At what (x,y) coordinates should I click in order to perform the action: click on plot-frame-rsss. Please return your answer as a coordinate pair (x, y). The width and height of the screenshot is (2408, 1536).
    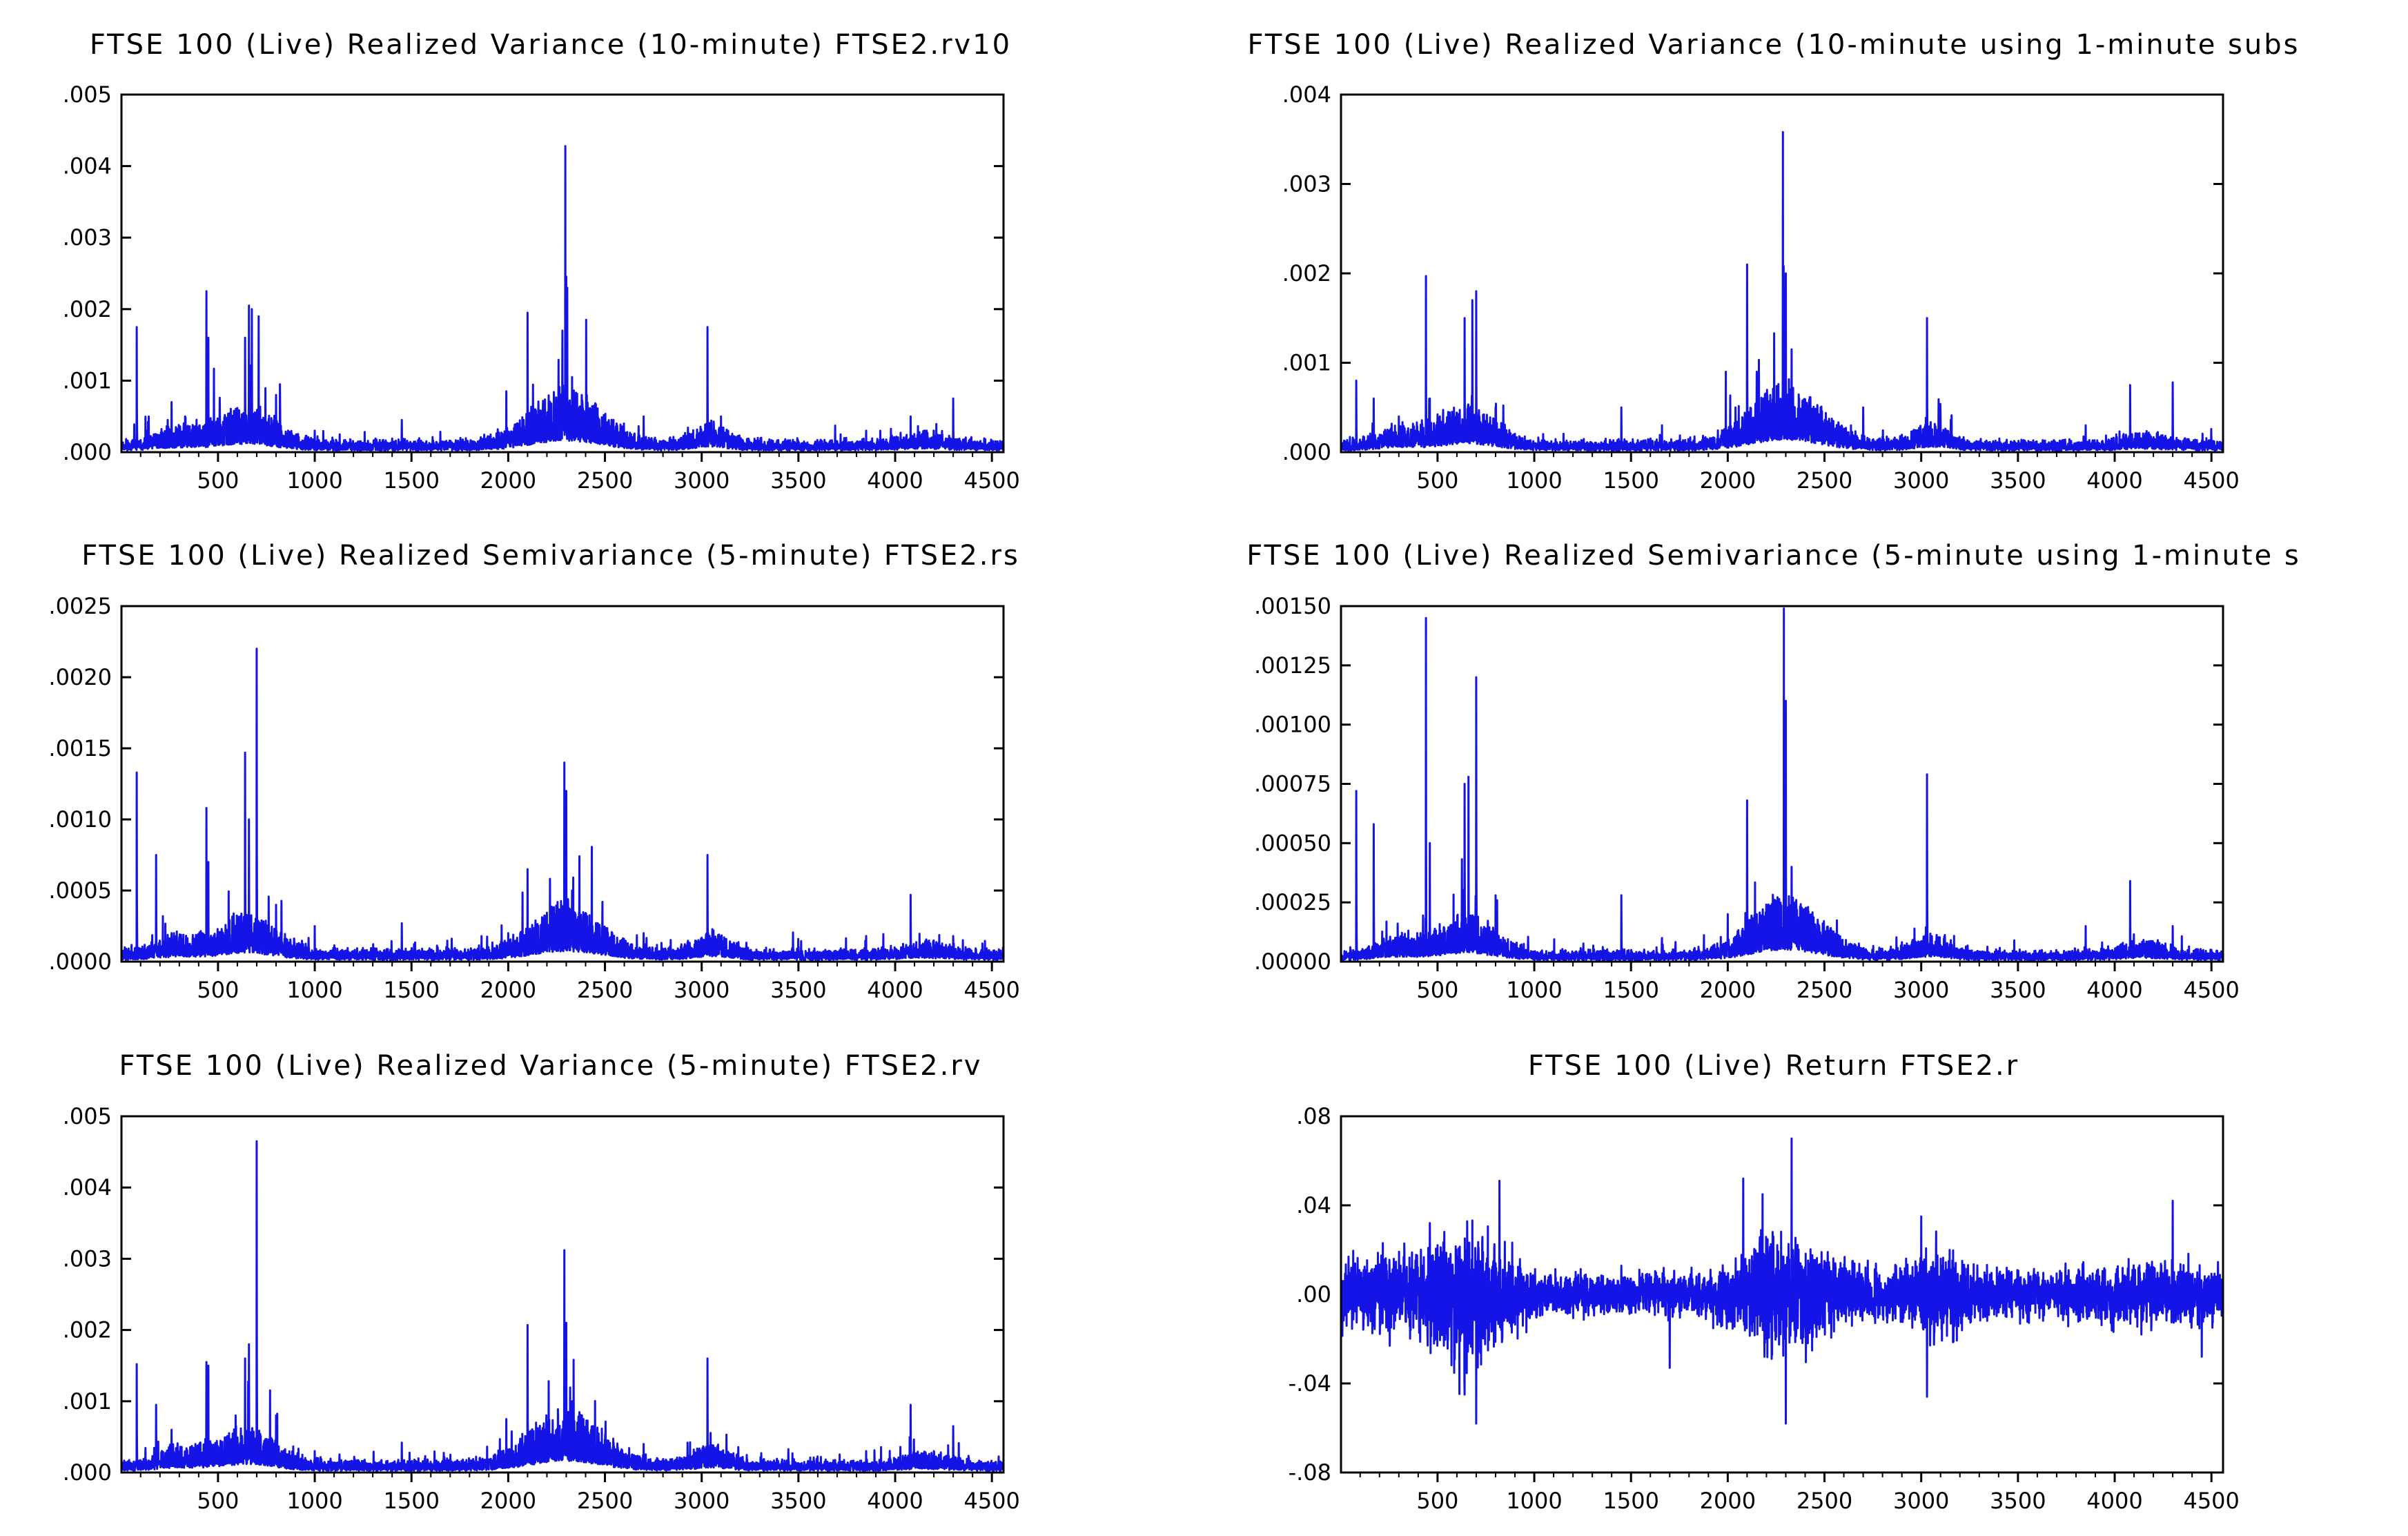
    Looking at the image, I should click on (1782, 784).